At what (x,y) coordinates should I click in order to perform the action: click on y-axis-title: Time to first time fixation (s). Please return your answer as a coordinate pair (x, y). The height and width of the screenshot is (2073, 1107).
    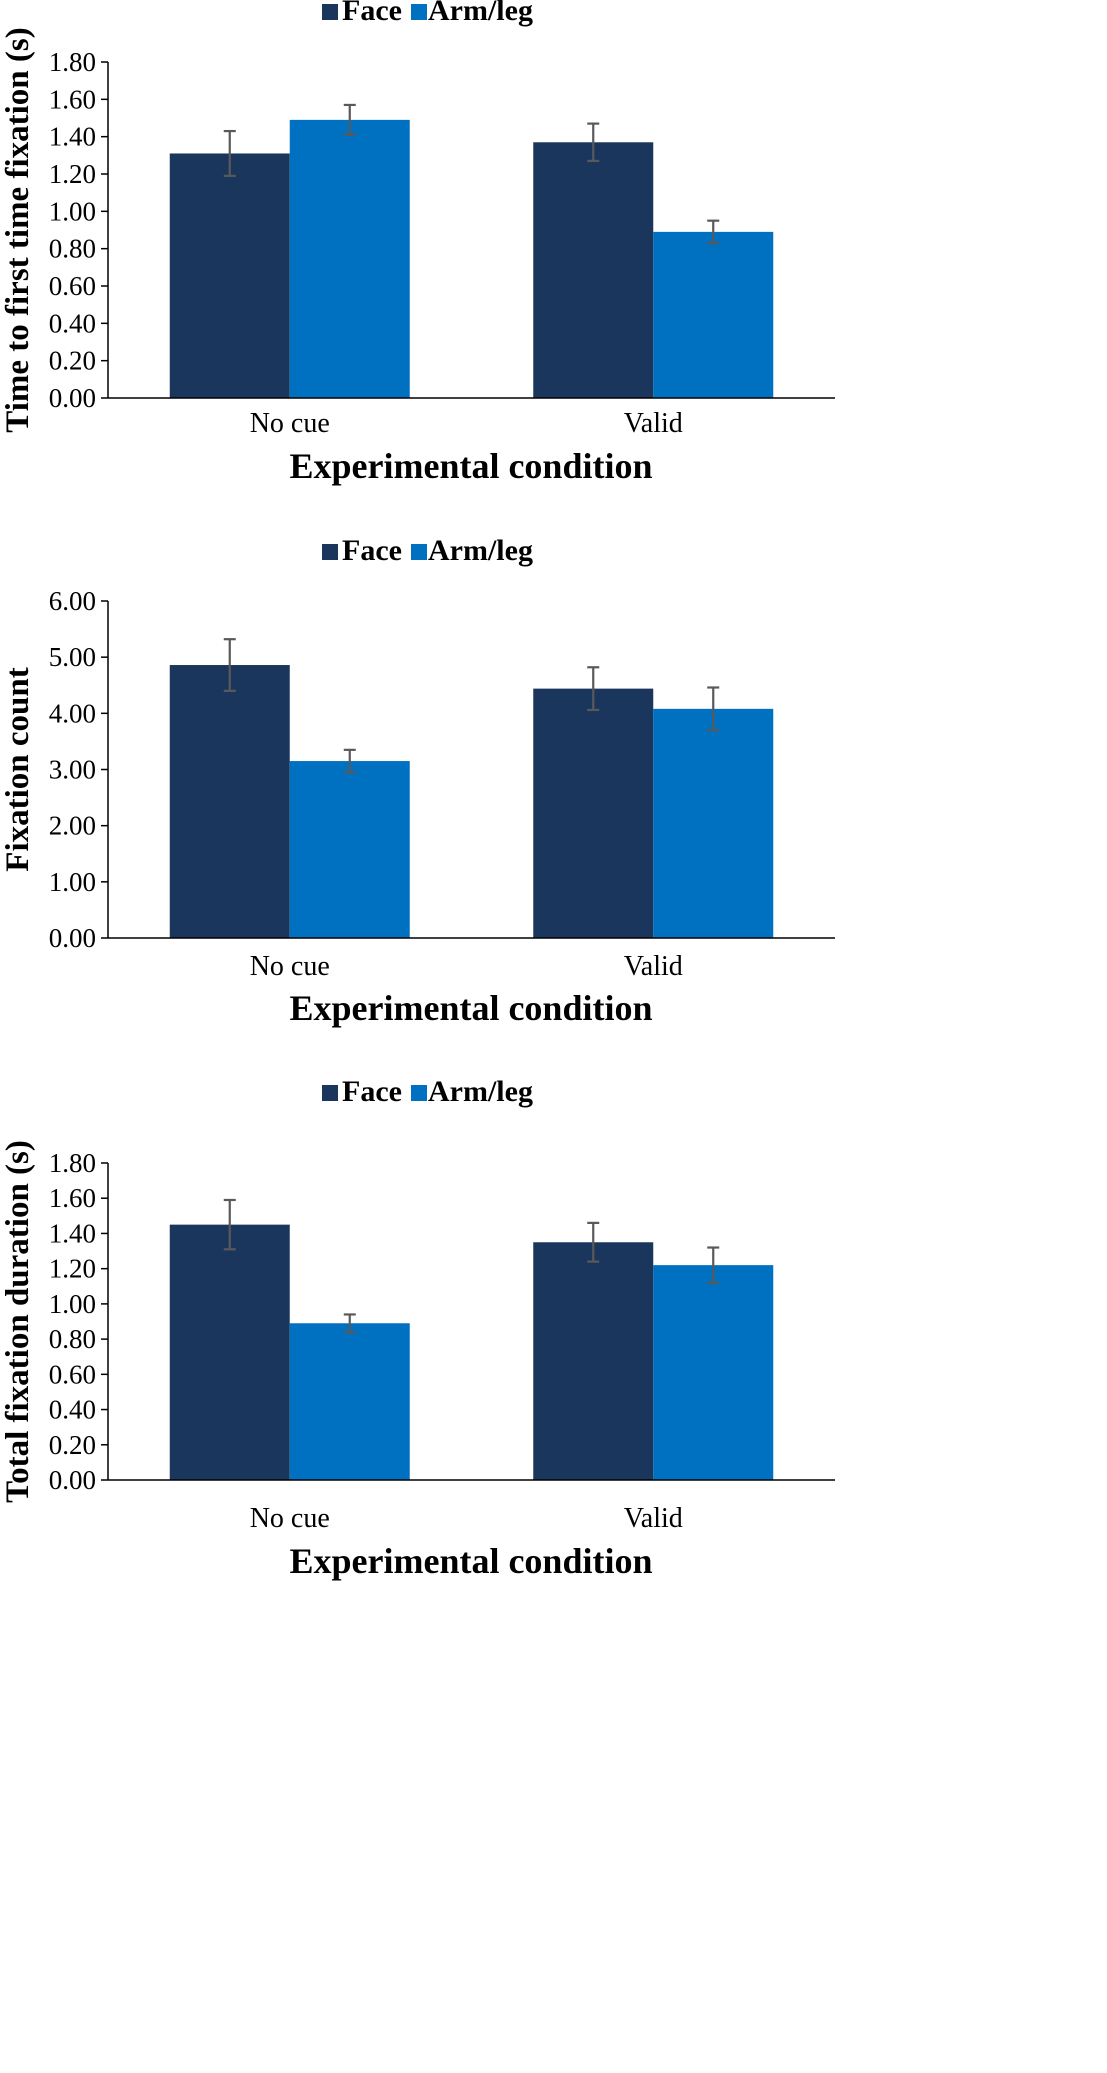
    Looking at the image, I should click on (18, 229).